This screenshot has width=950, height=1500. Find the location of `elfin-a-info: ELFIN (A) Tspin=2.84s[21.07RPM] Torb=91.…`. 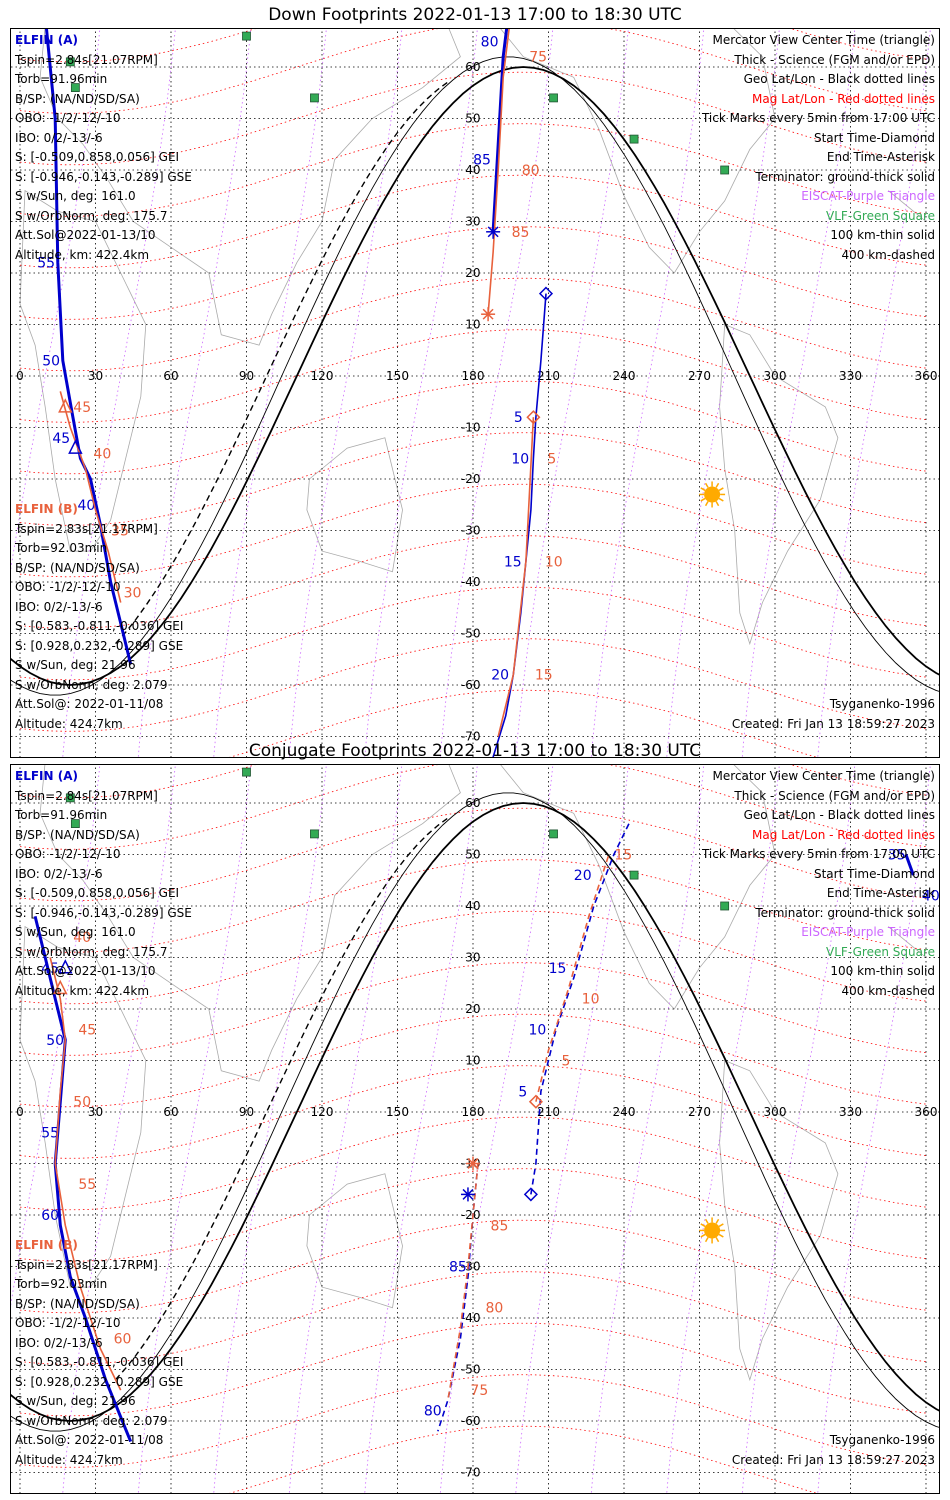

elfin-a-info: ELFIN (A) Tspin=2.84s[21.07RPM] Torb=91.… is located at coordinates (103, 148).